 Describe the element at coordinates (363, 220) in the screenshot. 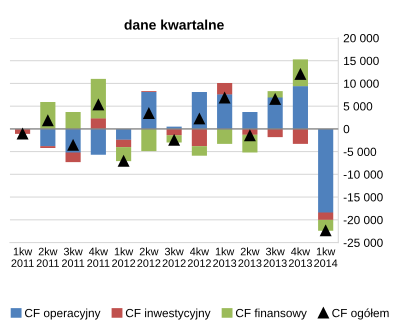

I see `y-tick-label: -20 000` at that location.